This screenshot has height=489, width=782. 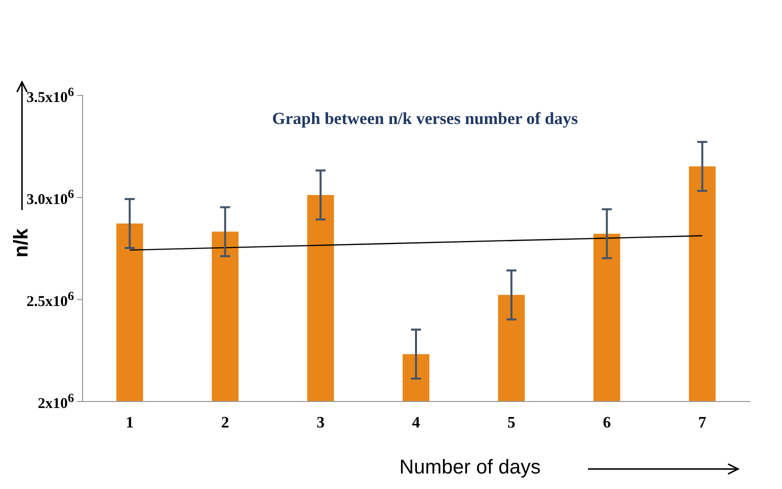 What do you see at coordinates (225, 423) in the screenshot?
I see `x-tick-label: 2` at bounding box center [225, 423].